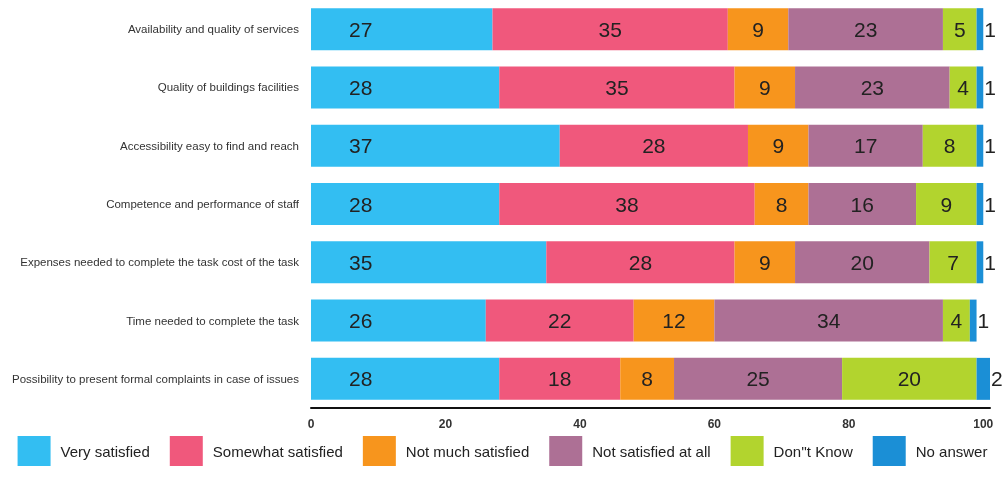 The image size is (1005, 481). What do you see at coordinates (213, 320) in the screenshot?
I see `y-tick-label: Time needed to complete the task` at bounding box center [213, 320].